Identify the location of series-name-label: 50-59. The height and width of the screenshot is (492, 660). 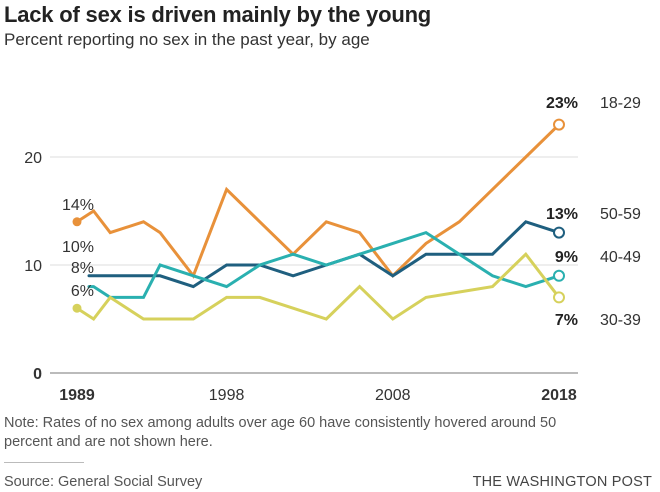
(620, 214).